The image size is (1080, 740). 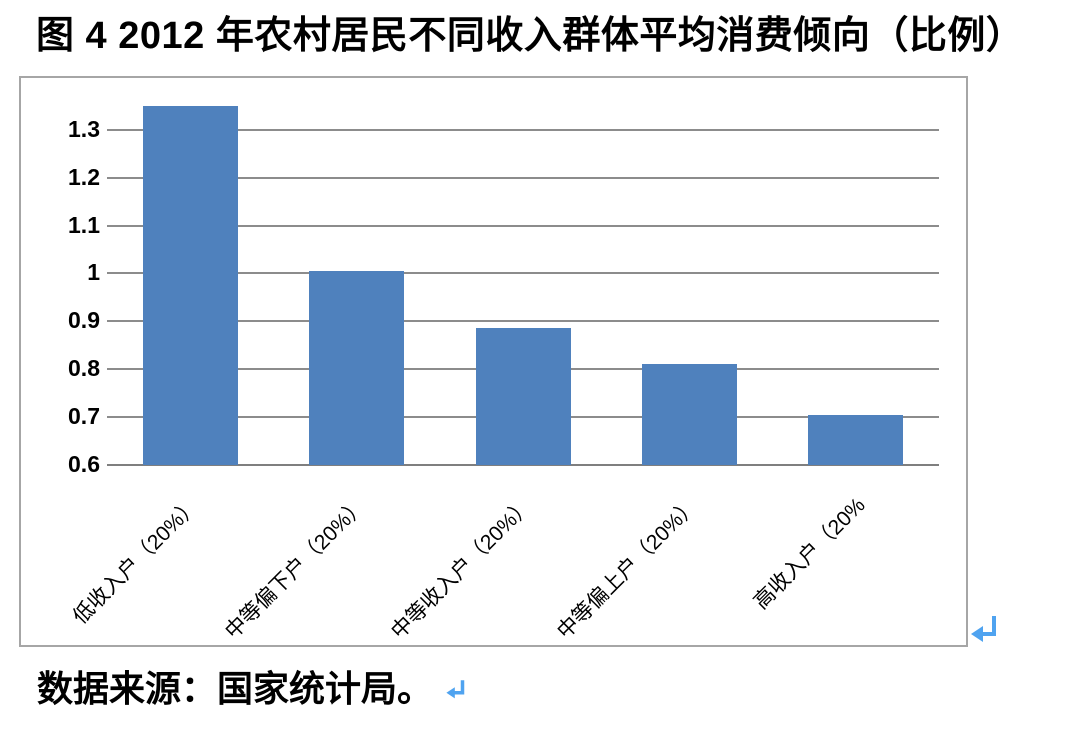 I want to click on y-tick-label: 0.9, so click(x=84, y=320).